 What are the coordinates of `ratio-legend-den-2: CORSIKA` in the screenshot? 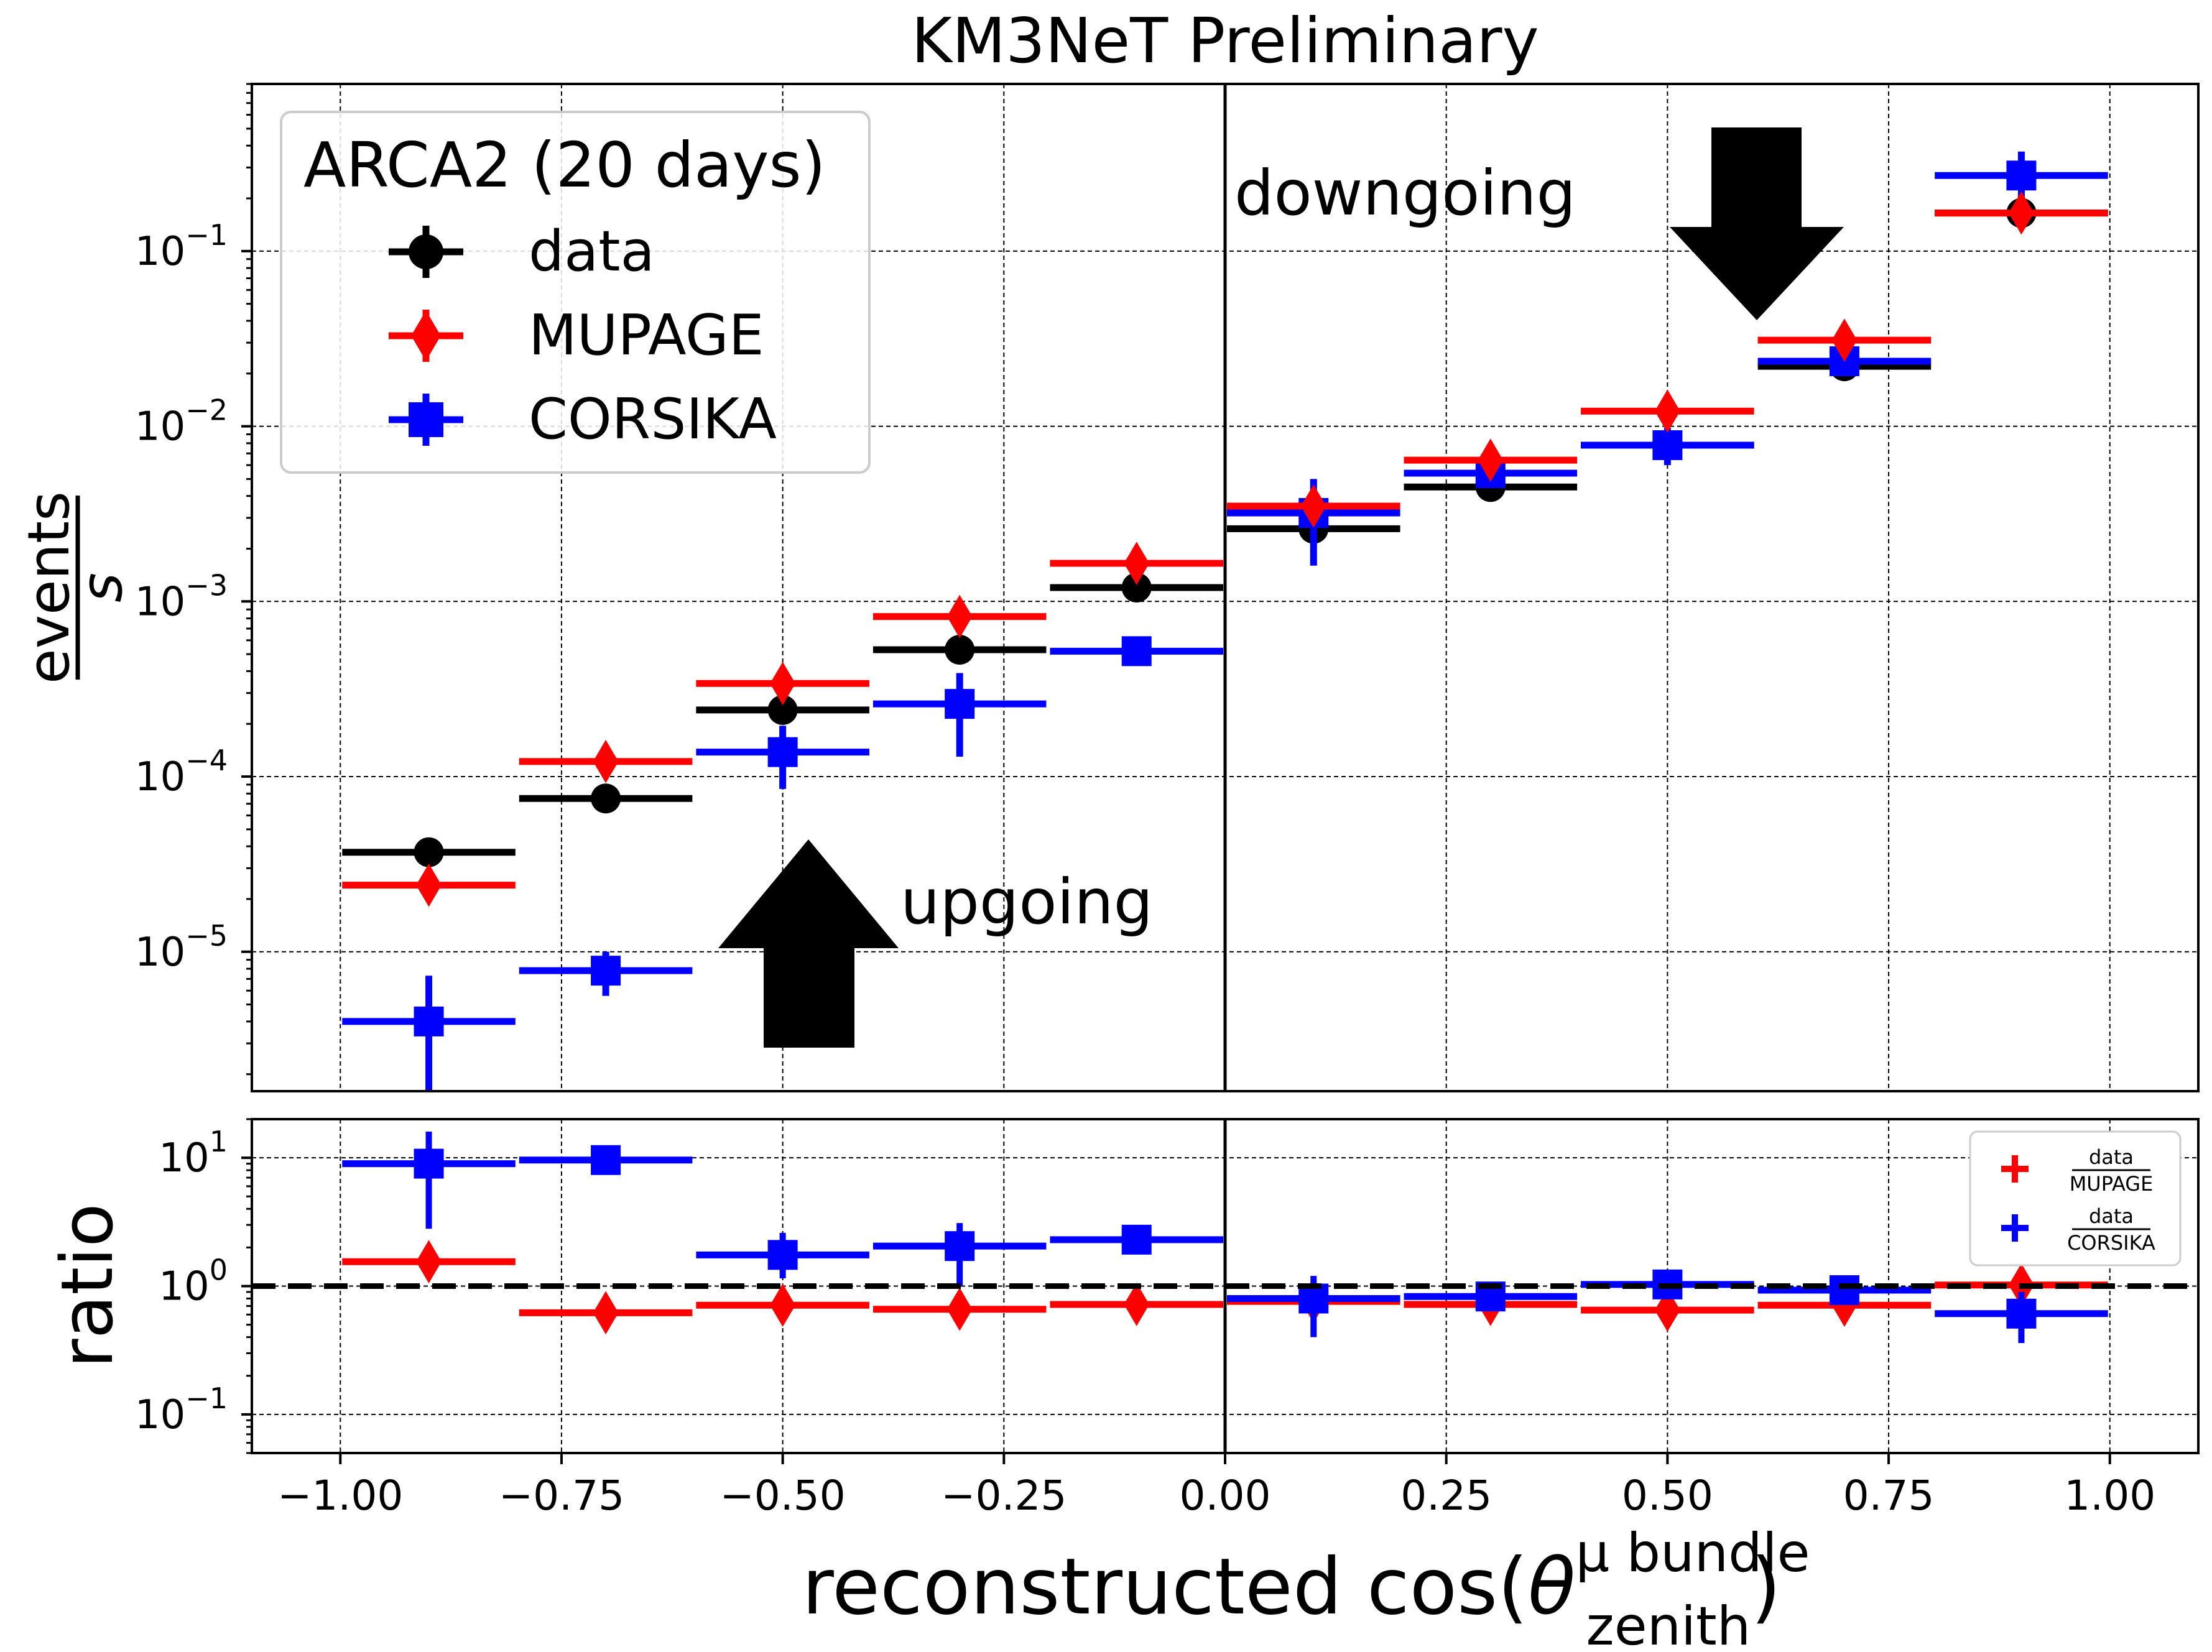 It's located at (2111, 1243).